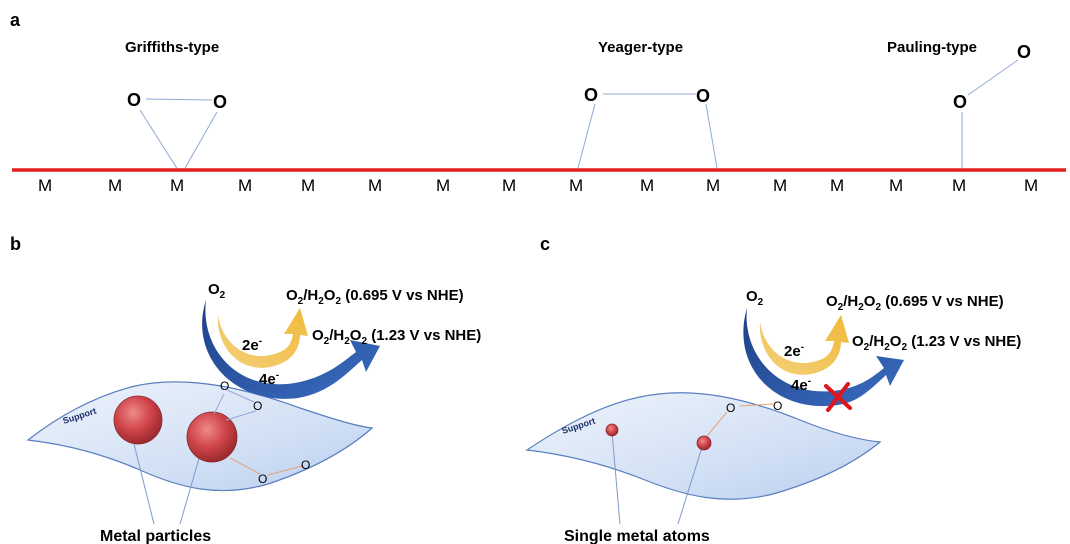 This screenshot has width=1070, height=544. I want to click on product-water-potential-b: O2/H2O2 (1.23 V vs NHE), so click(396, 337).